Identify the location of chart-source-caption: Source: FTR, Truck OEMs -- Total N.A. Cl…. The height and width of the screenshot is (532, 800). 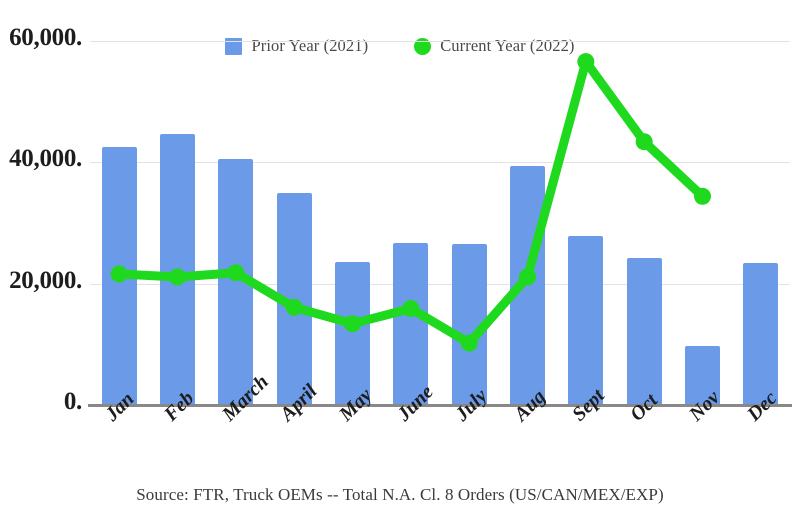
(400, 494).